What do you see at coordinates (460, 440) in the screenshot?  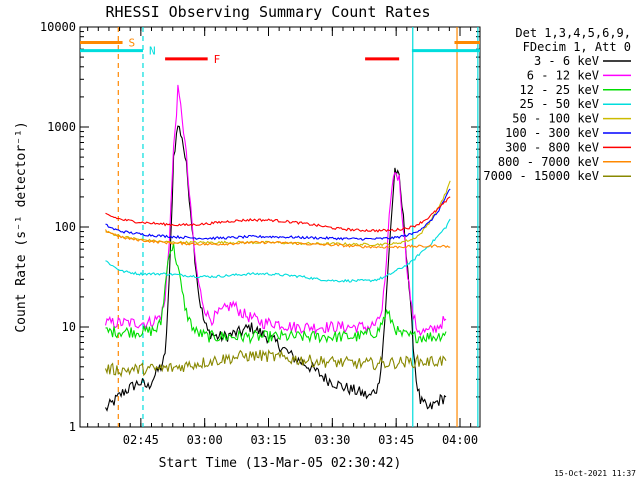 I see `x-tick-label: 04:00` at bounding box center [460, 440].